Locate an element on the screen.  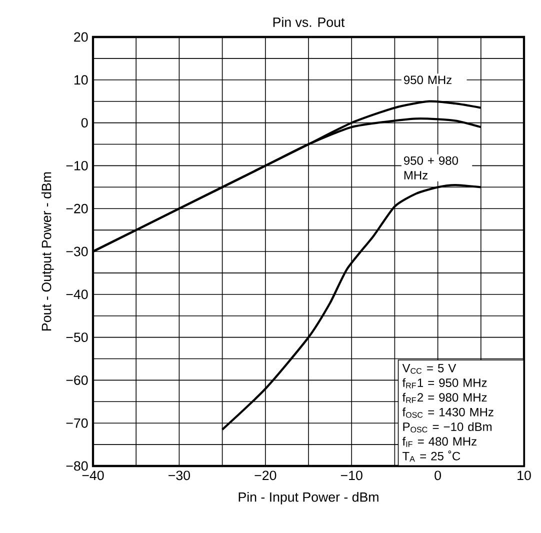
annotation: f$_{IF}$ = 480 MHz is located at coordinates (439, 441).